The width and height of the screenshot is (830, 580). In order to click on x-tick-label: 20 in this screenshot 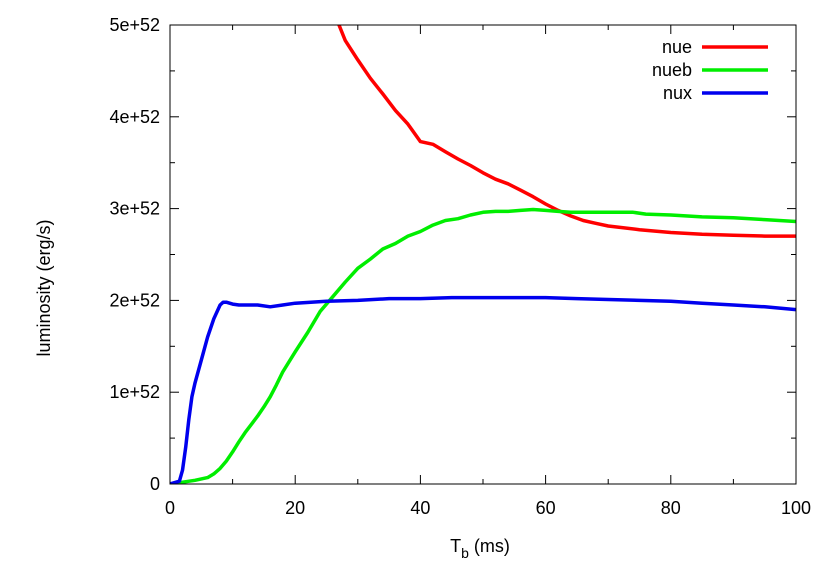, I will do `click(295, 508)`.